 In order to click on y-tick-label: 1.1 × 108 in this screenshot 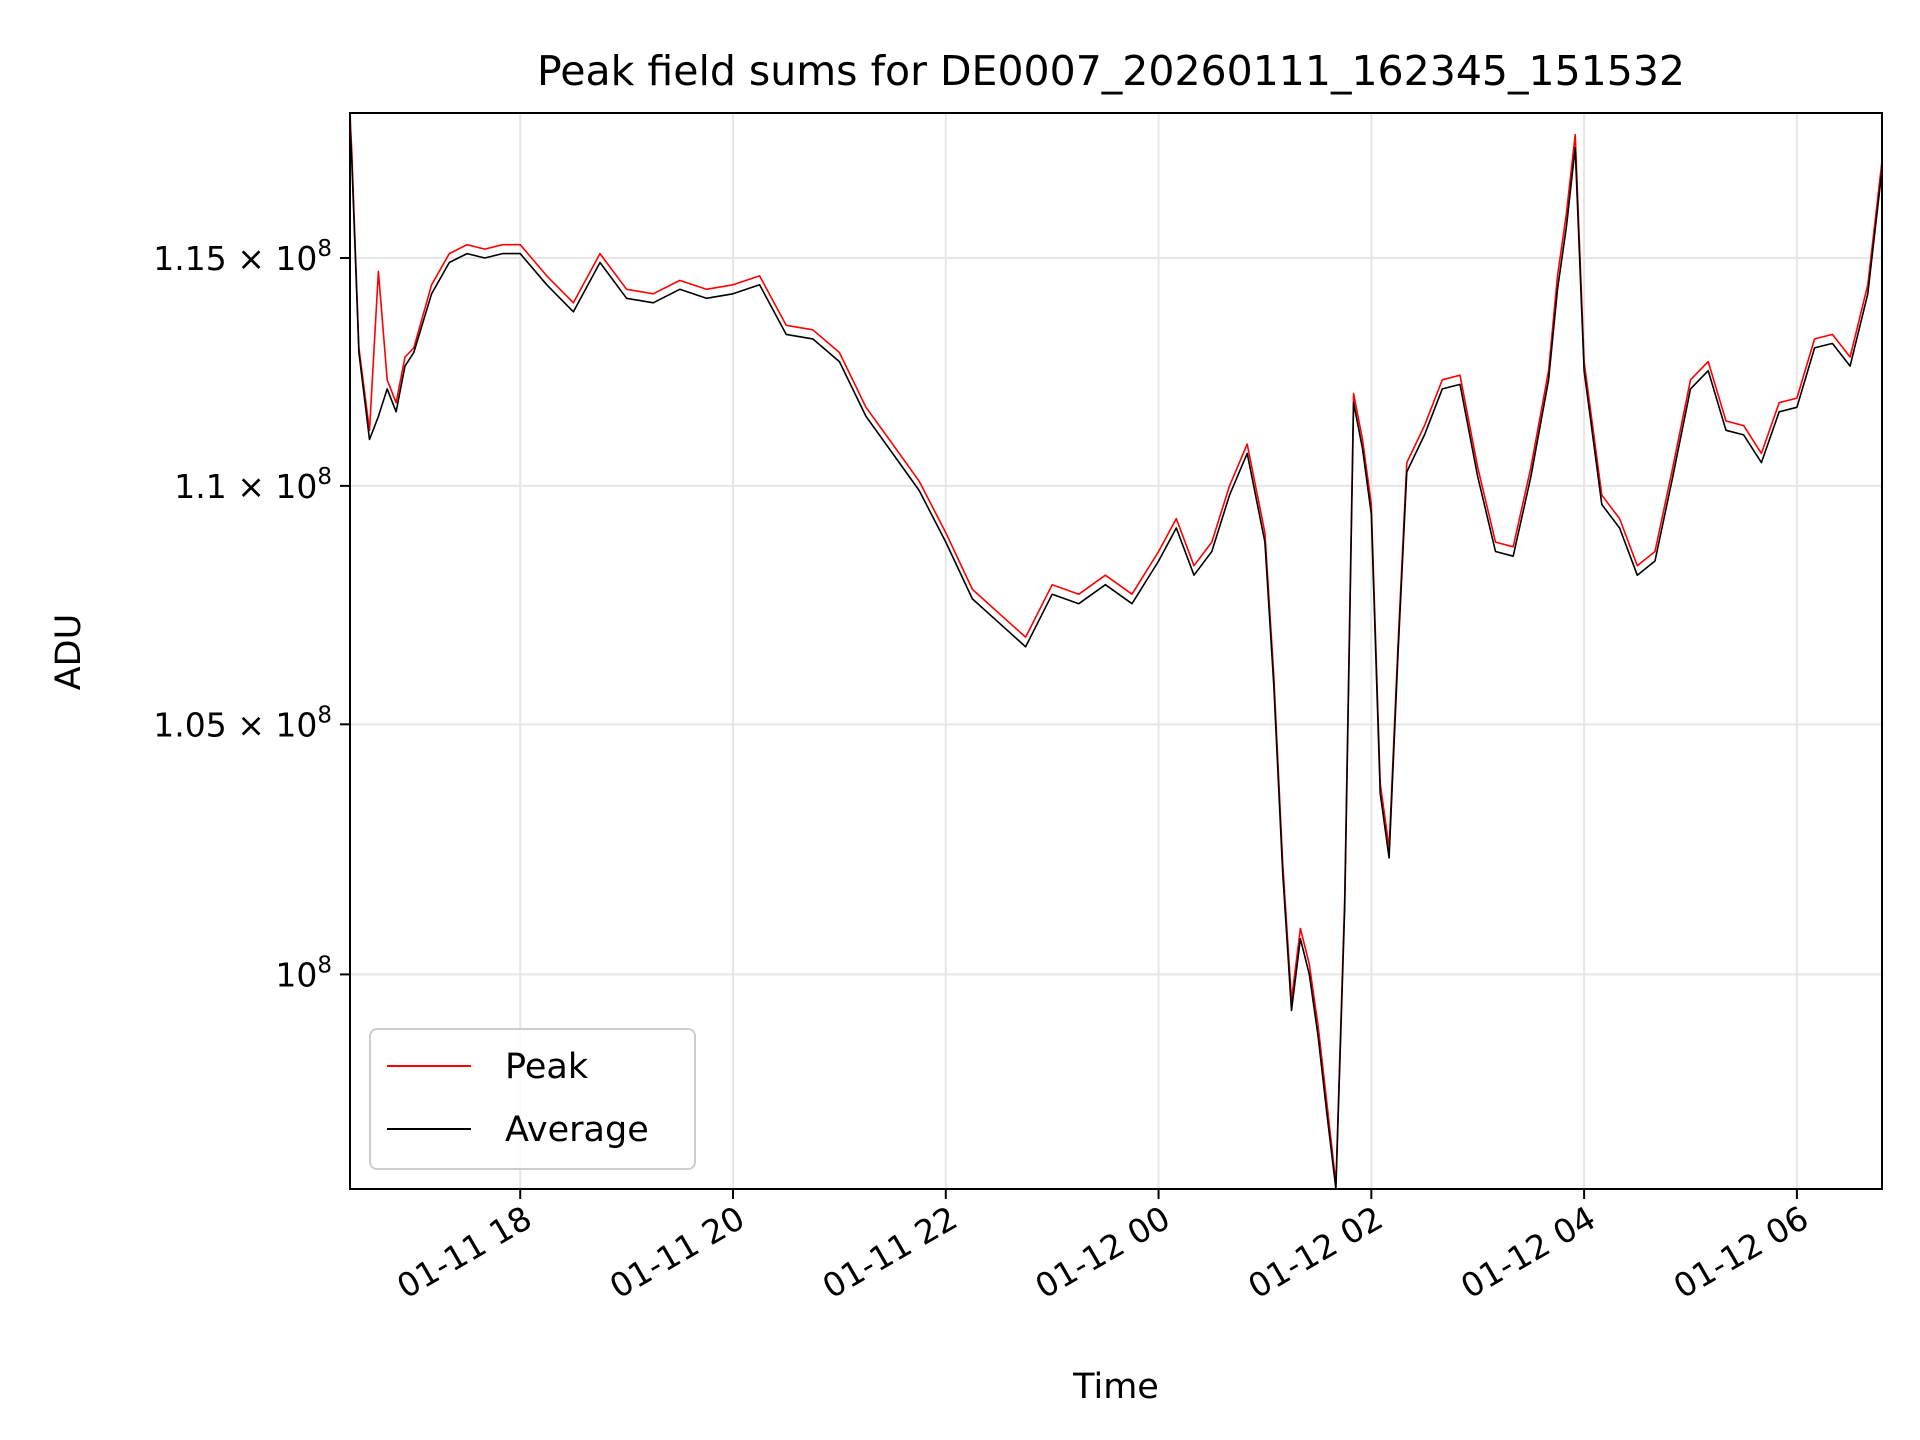, I will do `click(253, 485)`.